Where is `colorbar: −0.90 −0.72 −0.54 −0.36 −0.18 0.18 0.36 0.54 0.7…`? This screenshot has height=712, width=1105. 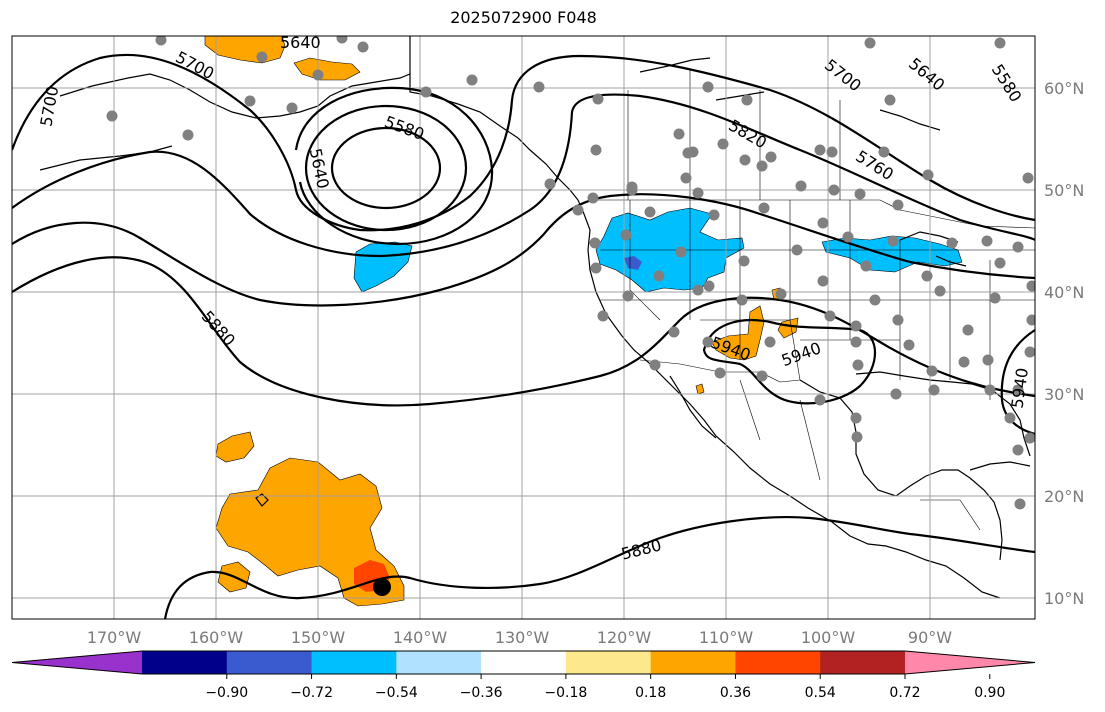
colorbar: −0.90 −0.72 −0.54 −0.36 −0.18 0.18 0.36 0.54 0.7… is located at coordinates (523, 675).